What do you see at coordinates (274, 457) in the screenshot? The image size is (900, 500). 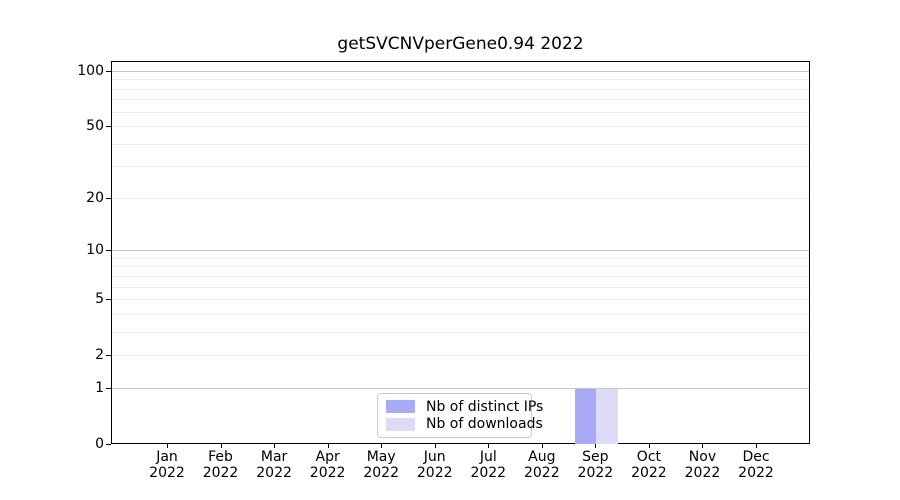 I see `x-tick-month: Mar` at bounding box center [274, 457].